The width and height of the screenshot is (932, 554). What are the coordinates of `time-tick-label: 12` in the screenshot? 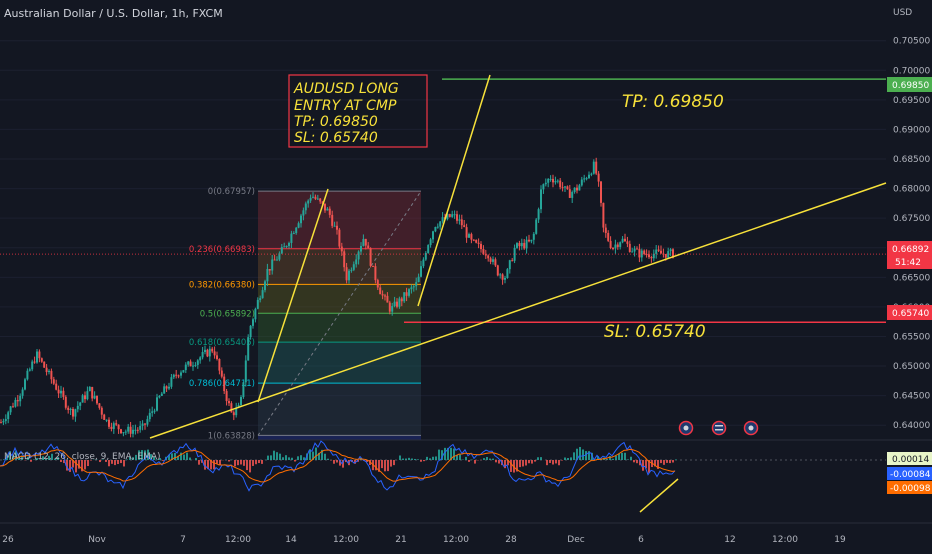 It's located at (729, 540).